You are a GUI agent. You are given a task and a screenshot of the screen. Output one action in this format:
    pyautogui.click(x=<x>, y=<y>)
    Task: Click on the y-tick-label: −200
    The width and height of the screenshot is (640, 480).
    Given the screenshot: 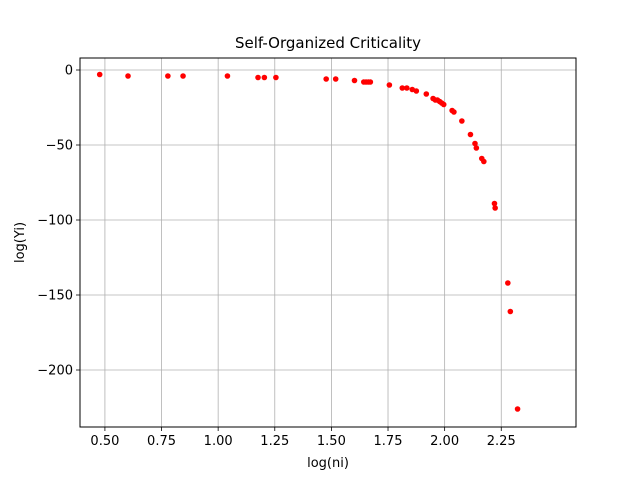 What is the action you would take?
    pyautogui.click(x=55, y=371)
    